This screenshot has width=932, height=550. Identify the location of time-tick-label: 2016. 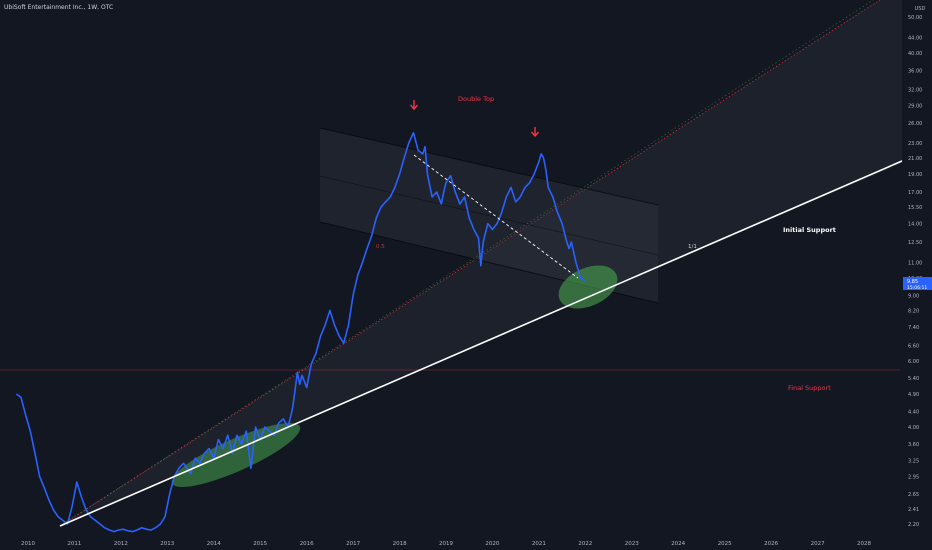
(307, 544).